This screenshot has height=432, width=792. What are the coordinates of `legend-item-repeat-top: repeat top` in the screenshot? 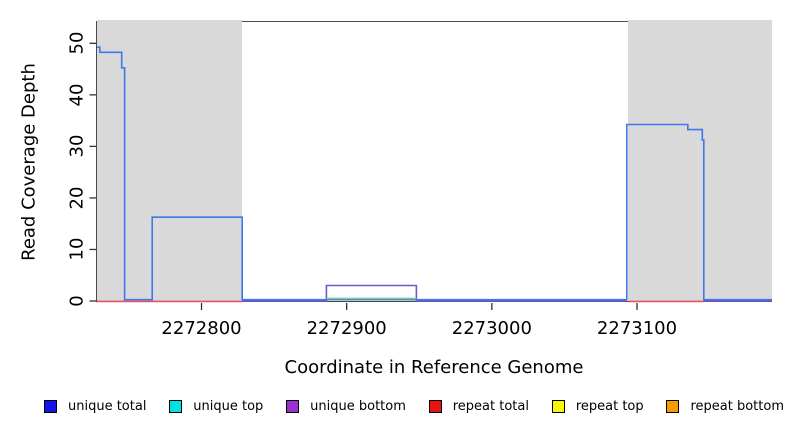 It's located at (597, 406).